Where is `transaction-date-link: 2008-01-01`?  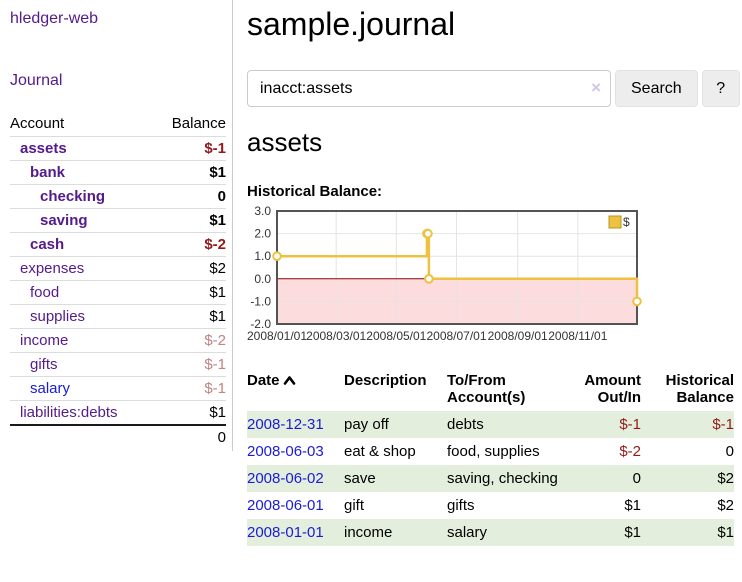
transaction-date-link: 2008-01-01 is located at coordinates (285, 532).